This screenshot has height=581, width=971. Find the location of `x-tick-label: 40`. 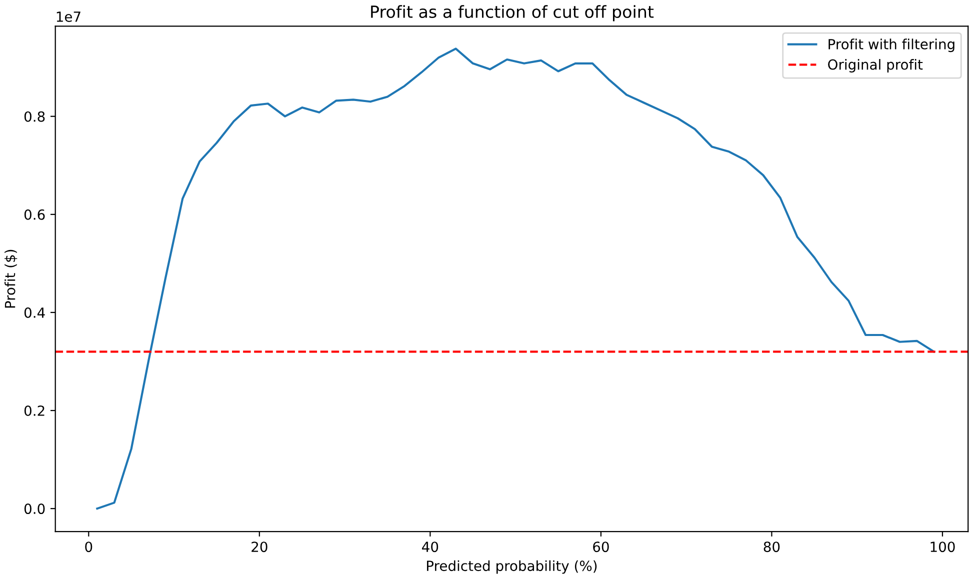

x-tick-label: 40 is located at coordinates (430, 547).